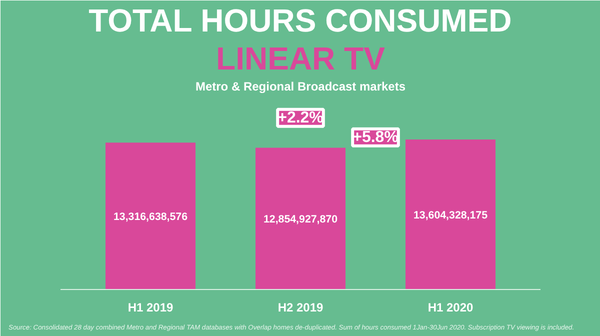 The height and width of the screenshot is (336, 600). What do you see at coordinates (301, 307) in the screenshot?
I see `x-tick-label: H2 2019` at bounding box center [301, 307].